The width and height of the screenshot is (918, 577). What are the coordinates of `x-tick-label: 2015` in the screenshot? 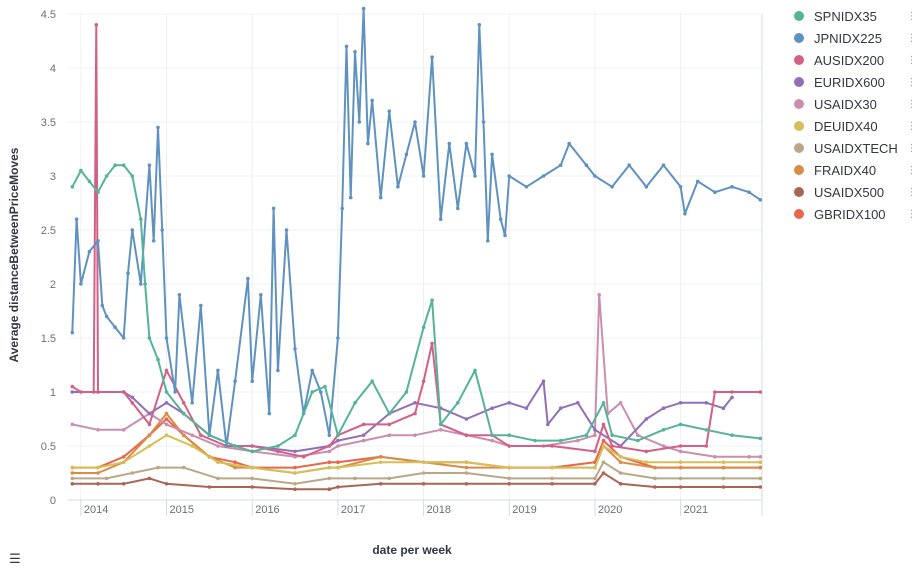 It's located at (182, 510).